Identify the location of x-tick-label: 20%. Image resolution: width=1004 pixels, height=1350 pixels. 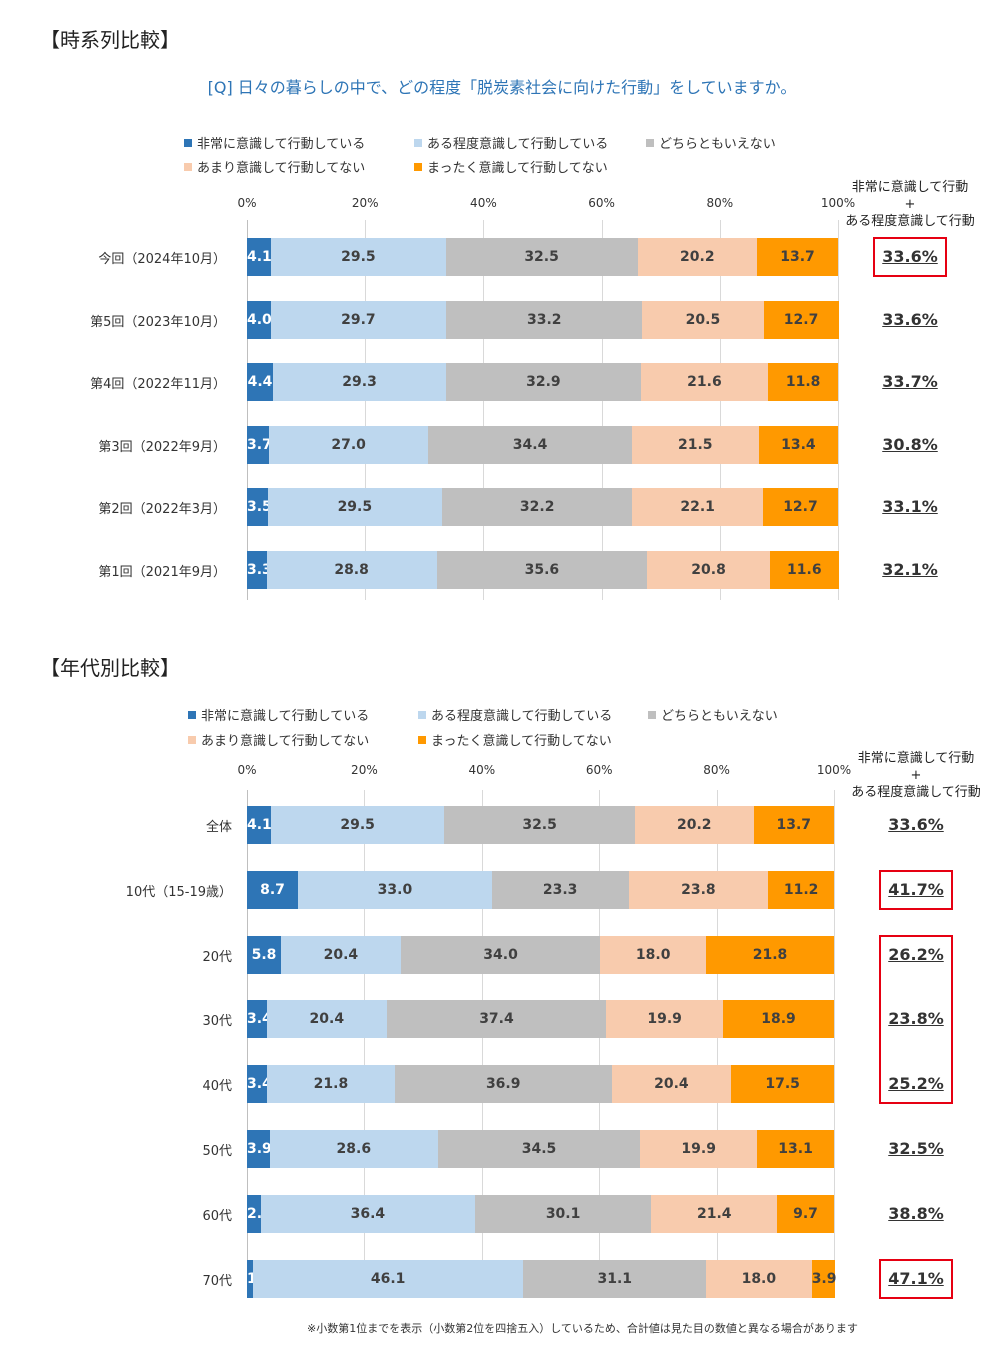
(364, 770).